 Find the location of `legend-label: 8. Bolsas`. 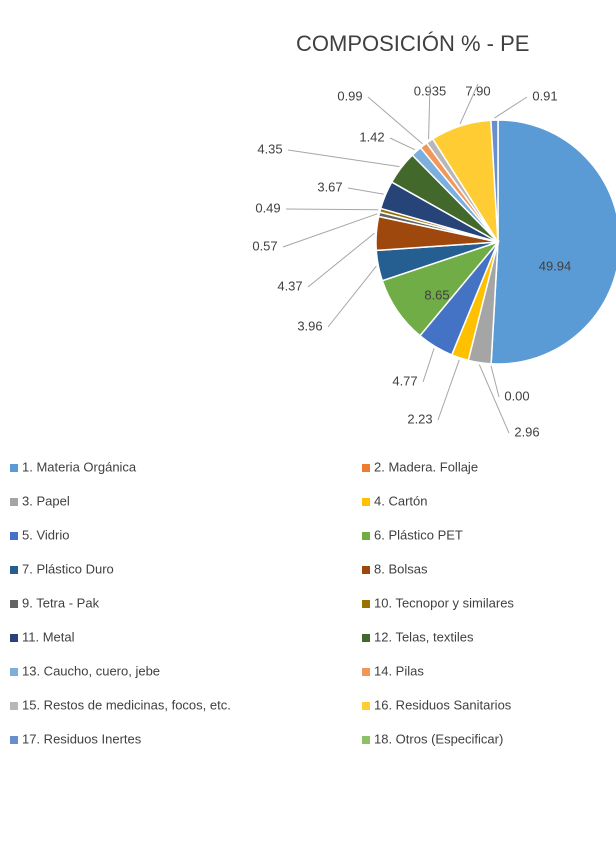

legend-label: 8. Bolsas is located at coordinates (401, 568).